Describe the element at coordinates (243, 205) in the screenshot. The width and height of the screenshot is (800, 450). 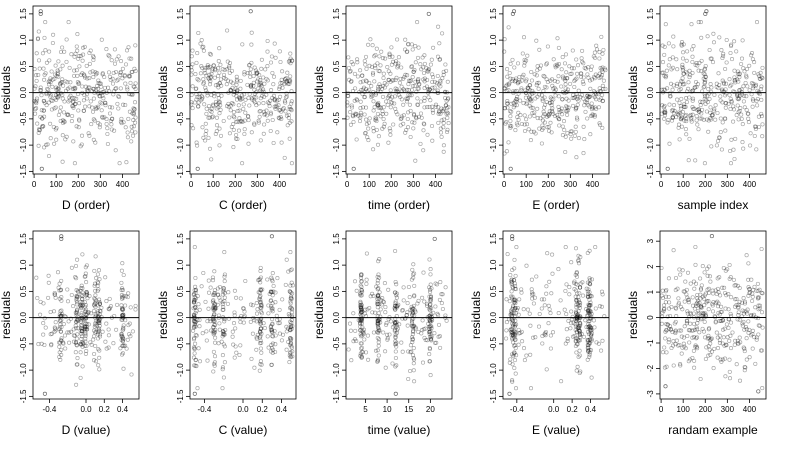
I see `x-axis-label: C (order)` at that location.